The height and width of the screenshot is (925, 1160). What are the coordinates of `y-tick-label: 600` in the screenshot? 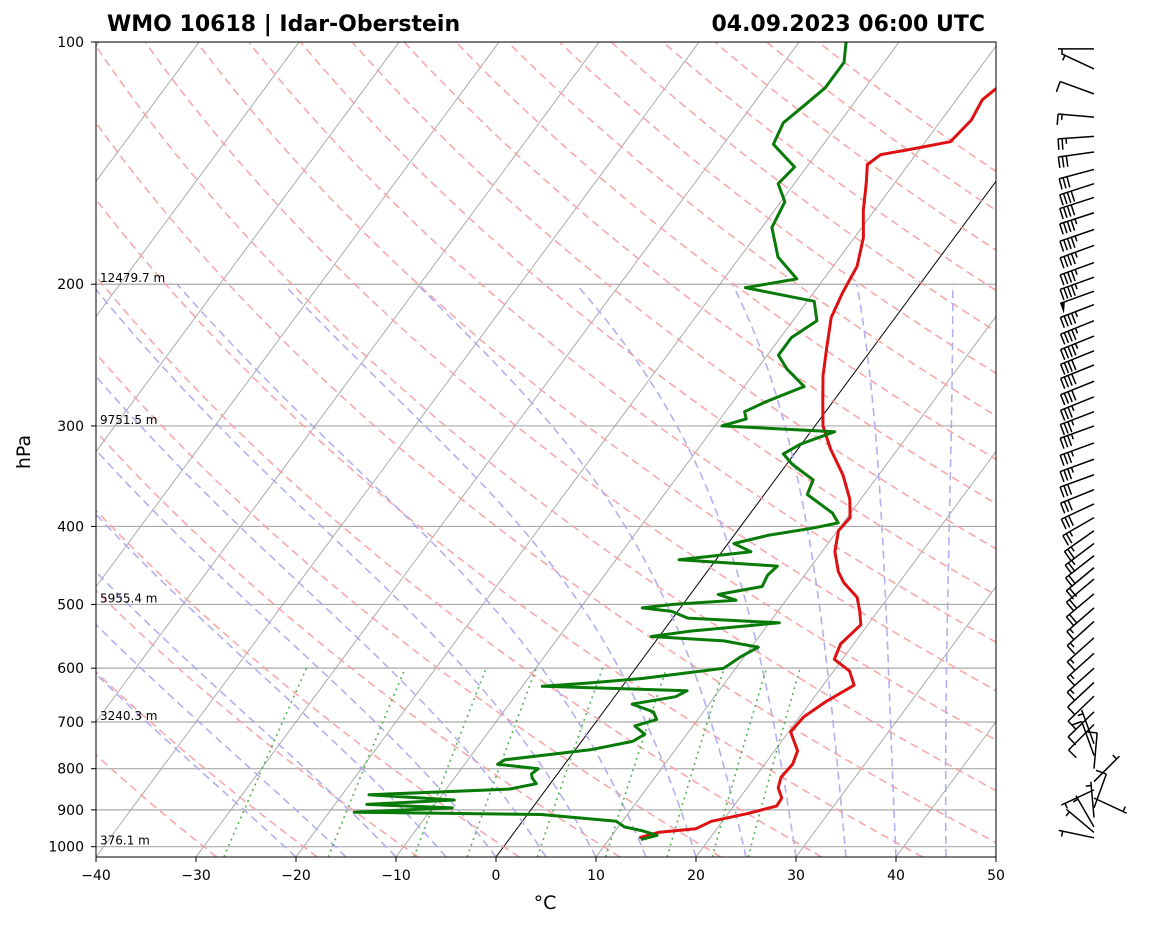 It's located at (70, 669).